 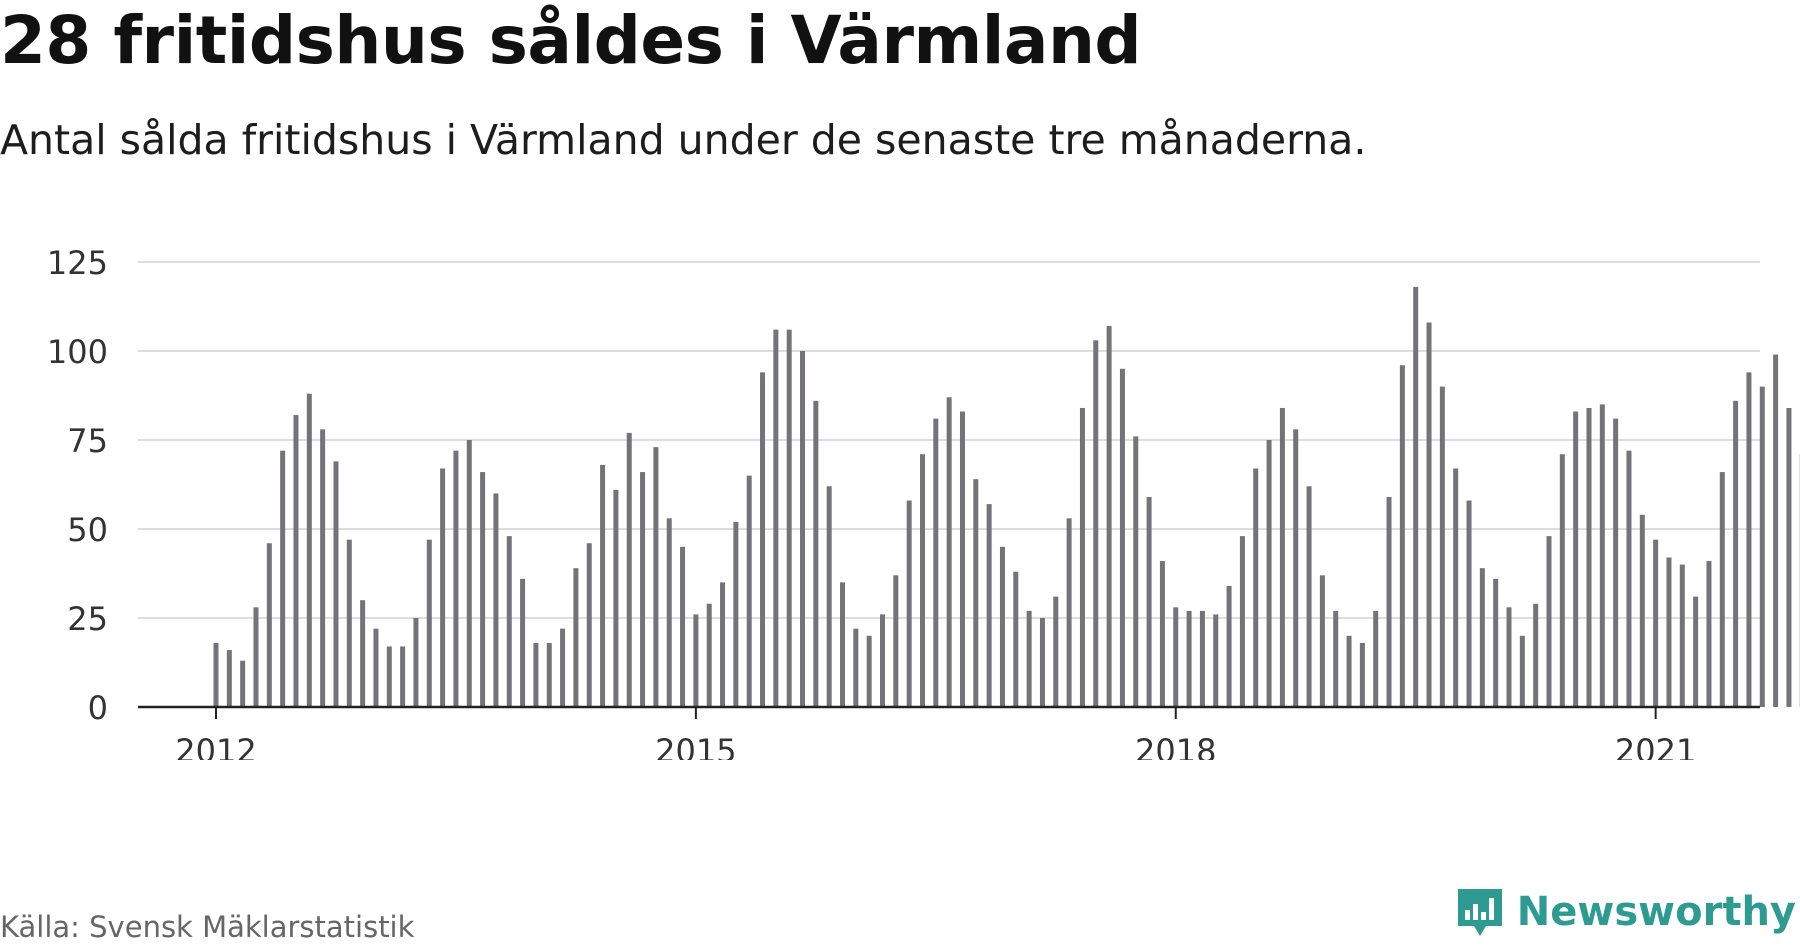 I want to click on x-tick-label: 2015, so click(x=695, y=746).